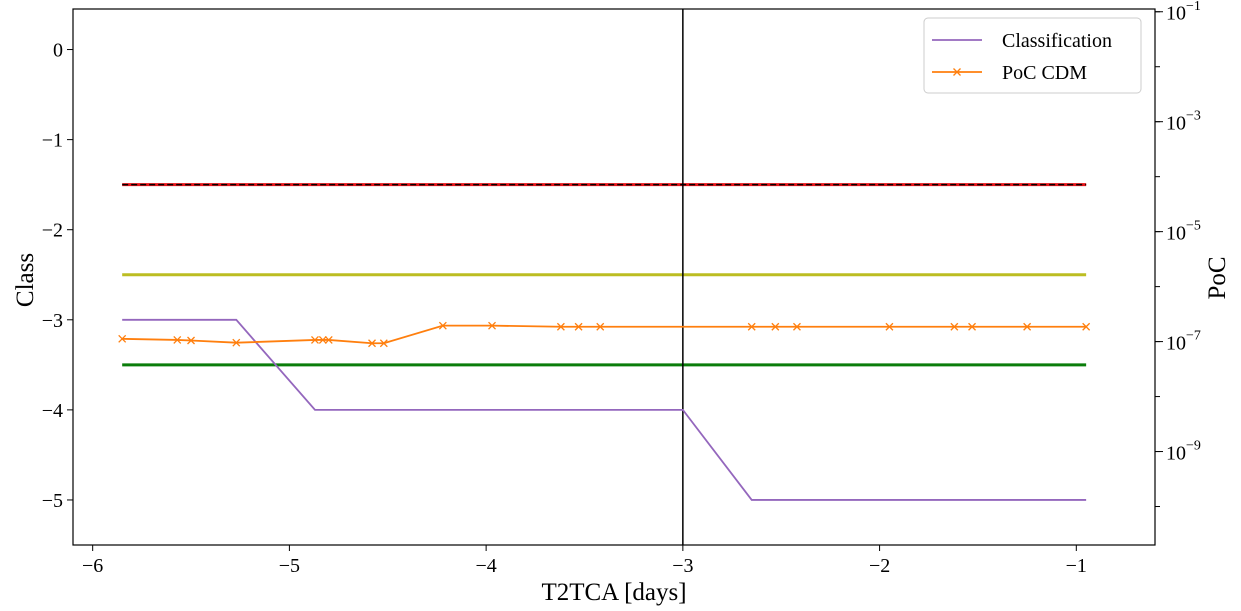  Describe the element at coordinates (879, 566) in the screenshot. I see `x-tick-label: −2` at that location.